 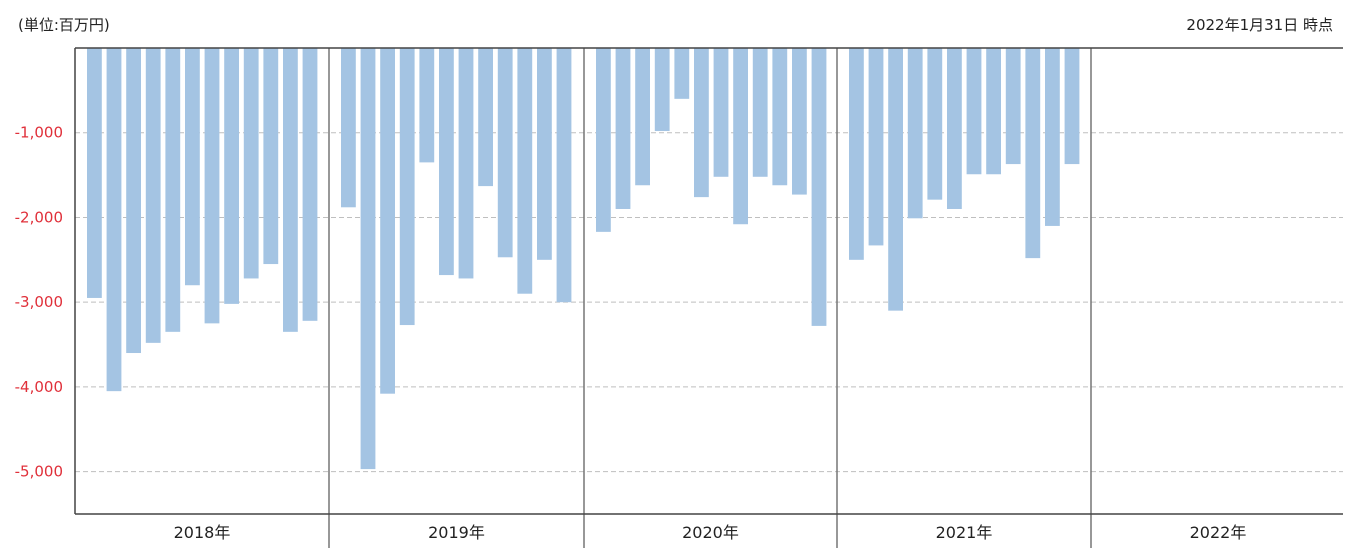 What do you see at coordinates (64, 25) in the screenshot?
I see `unit-label: (単位:百万円)` at bounding box center [64, 25].